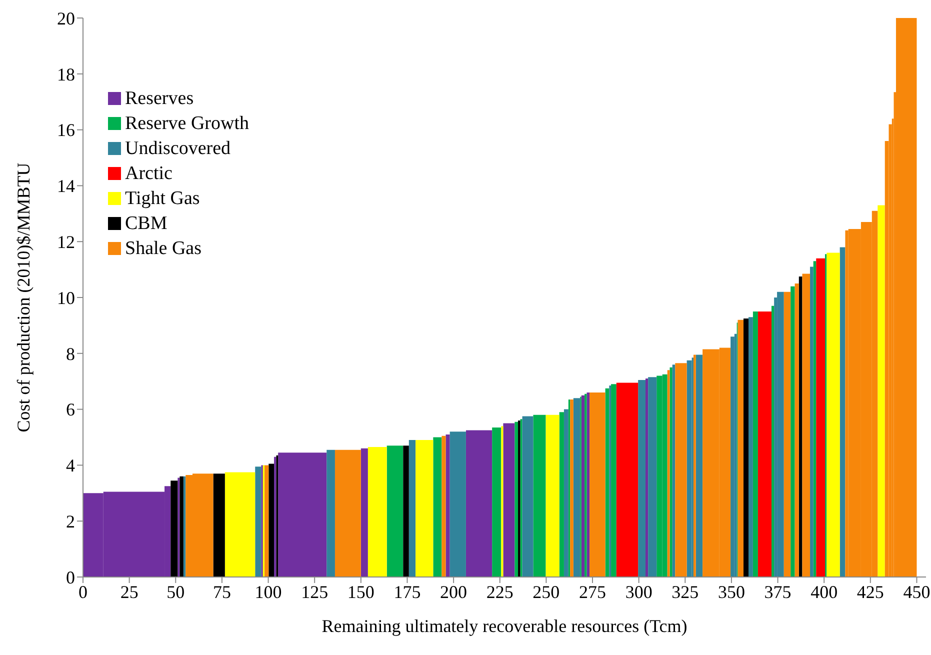 Image resolution: width=931 pixels, height=655 pixels. What do you see at coordinates (162, 199) in the screenshot?
I see `legend-label: Tight Gas` at bounding box center [162, 199].